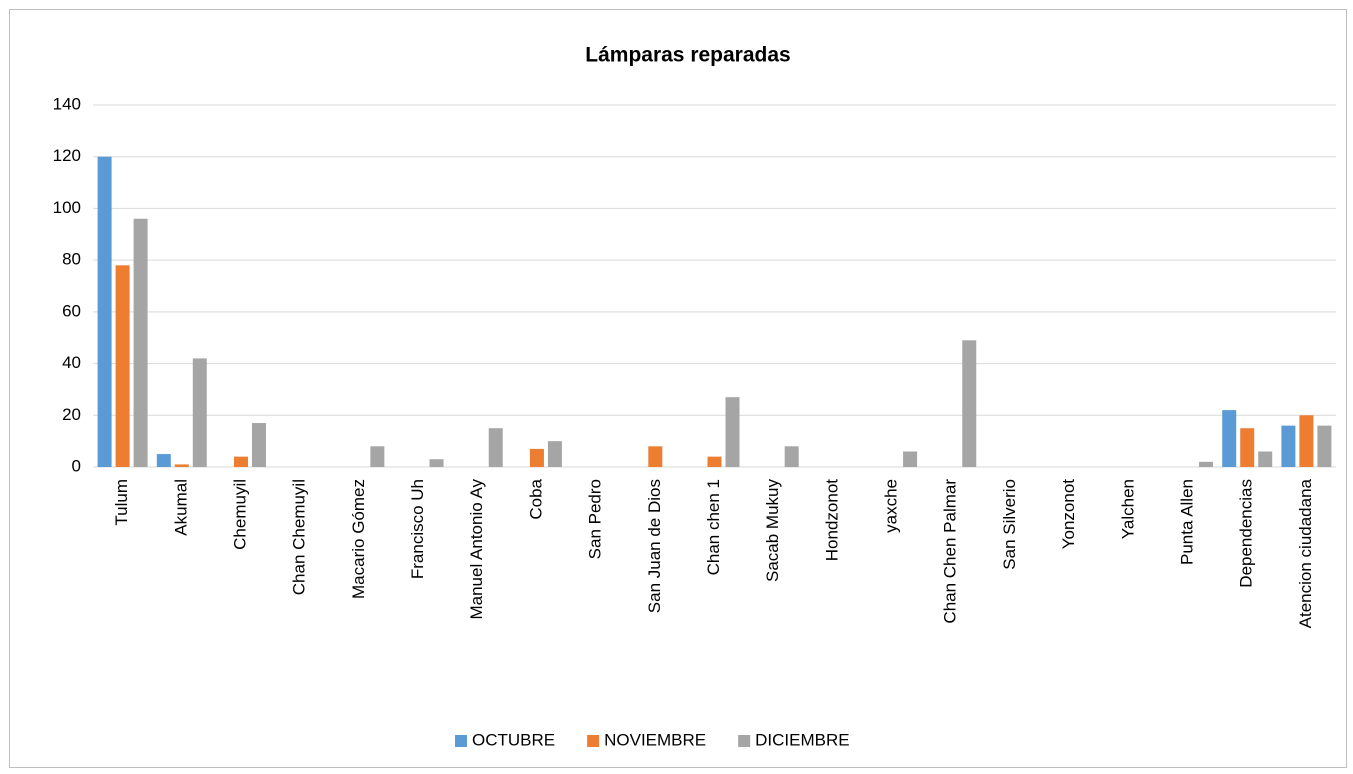  What do you see at coordinates (71, 259) in the screenshot?
I see `y-tick-label: 80` at bounding box center [71, 259].